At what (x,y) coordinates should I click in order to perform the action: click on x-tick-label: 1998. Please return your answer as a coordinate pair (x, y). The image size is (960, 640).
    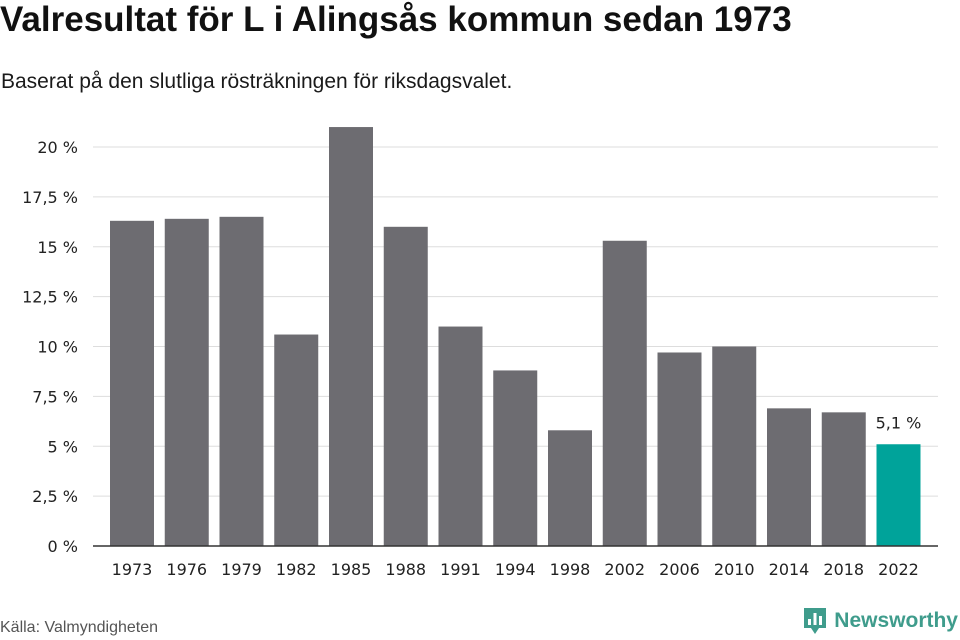
    Looking at the image, I should click on (570, 569).